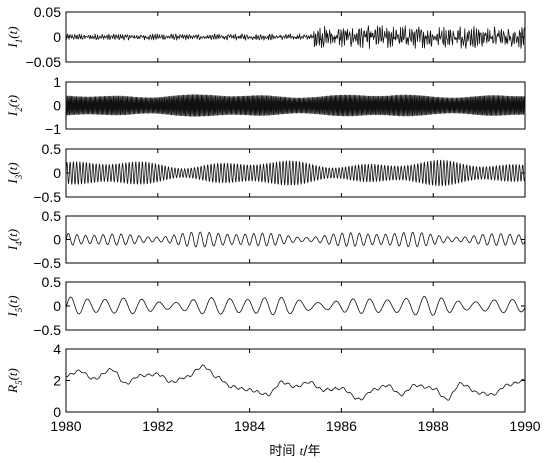 The width and height of the screenshot is (547, 463). I want to click on y-axis-label-sub: 3, so click(19, 177).